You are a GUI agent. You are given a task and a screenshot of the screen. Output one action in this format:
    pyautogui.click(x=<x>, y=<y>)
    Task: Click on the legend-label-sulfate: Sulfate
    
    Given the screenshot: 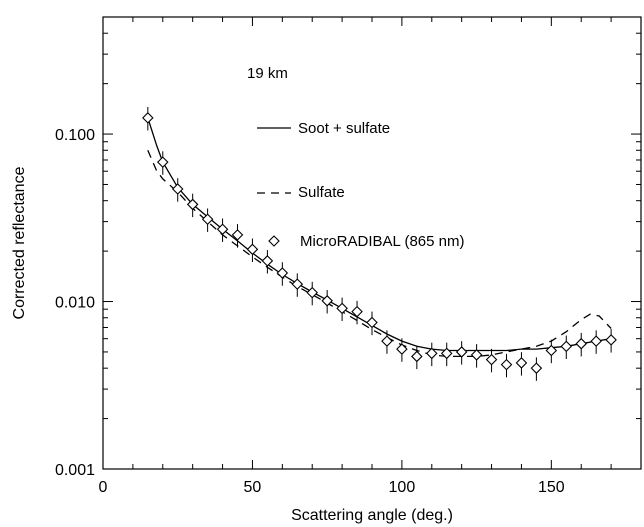 What is the action you would take?
    pyautogui.click(x=321, y=192)
    